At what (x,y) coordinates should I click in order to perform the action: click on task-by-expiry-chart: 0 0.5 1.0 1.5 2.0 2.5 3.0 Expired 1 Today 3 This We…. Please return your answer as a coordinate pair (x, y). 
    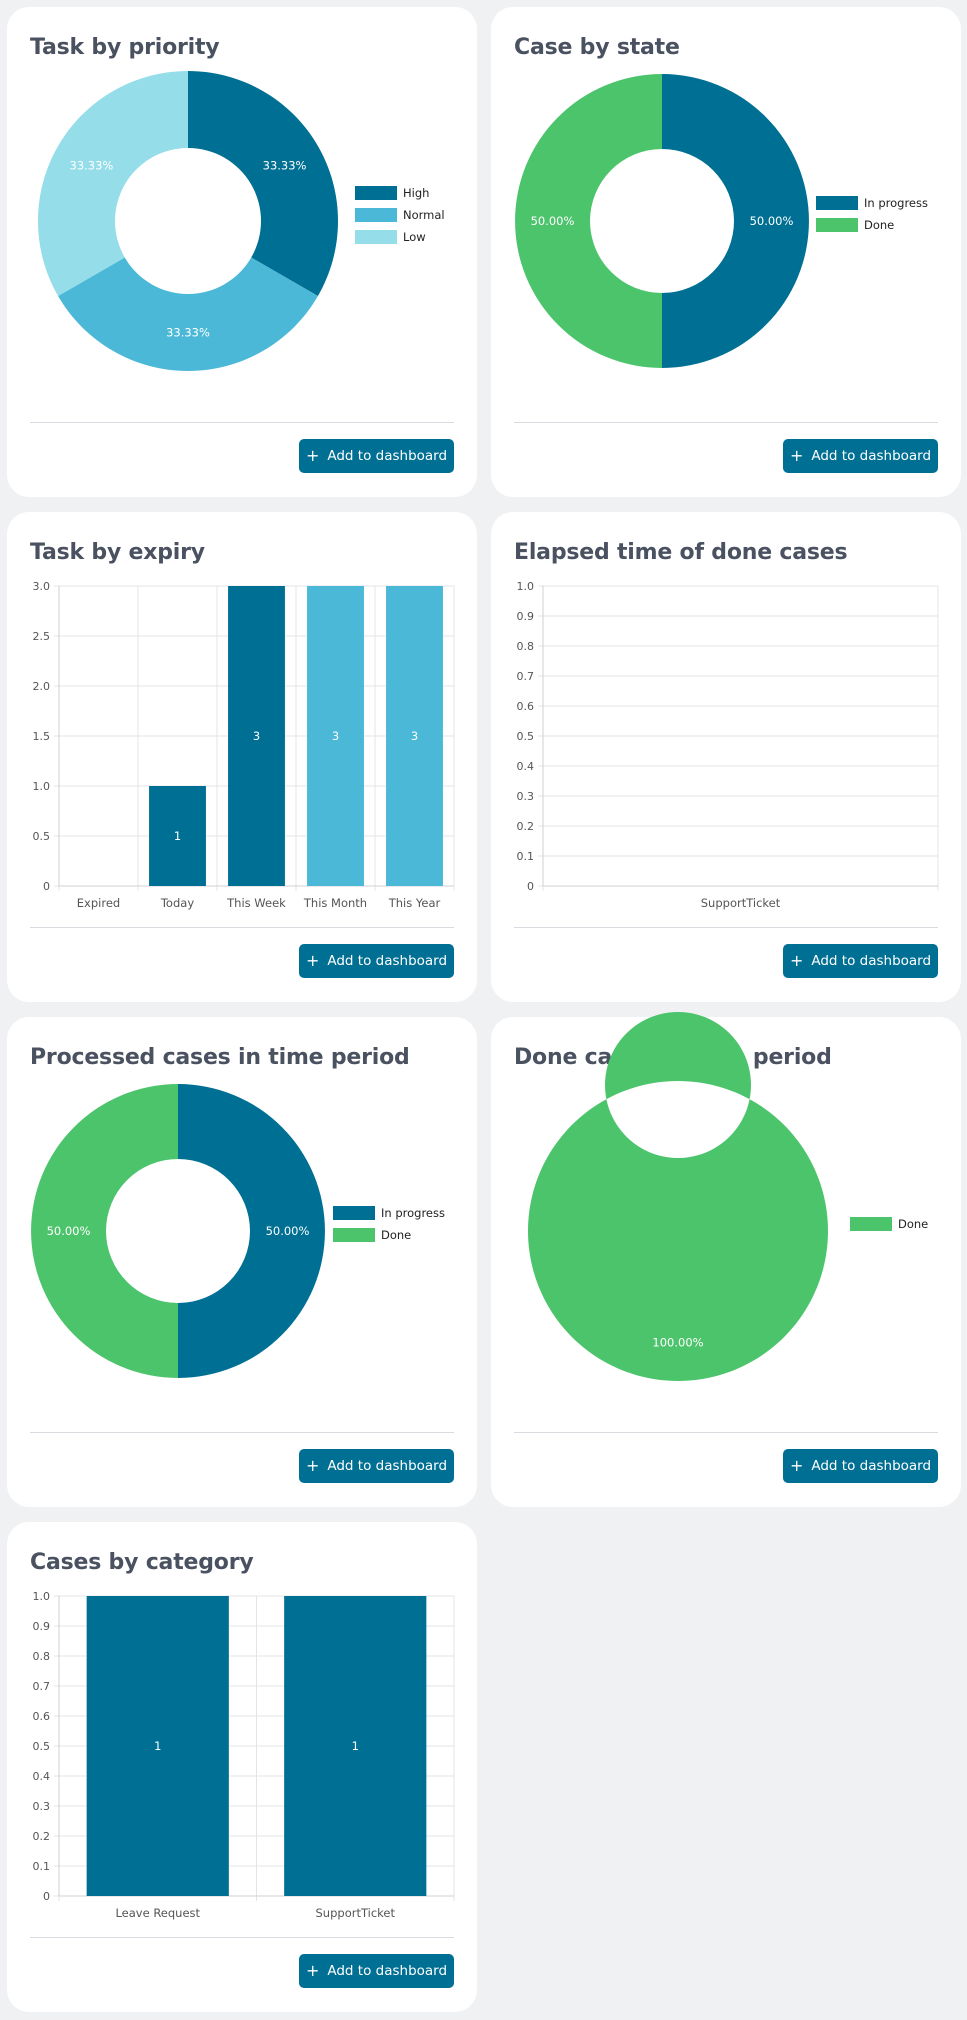
    Looking at the image, I should click on (244, 745).